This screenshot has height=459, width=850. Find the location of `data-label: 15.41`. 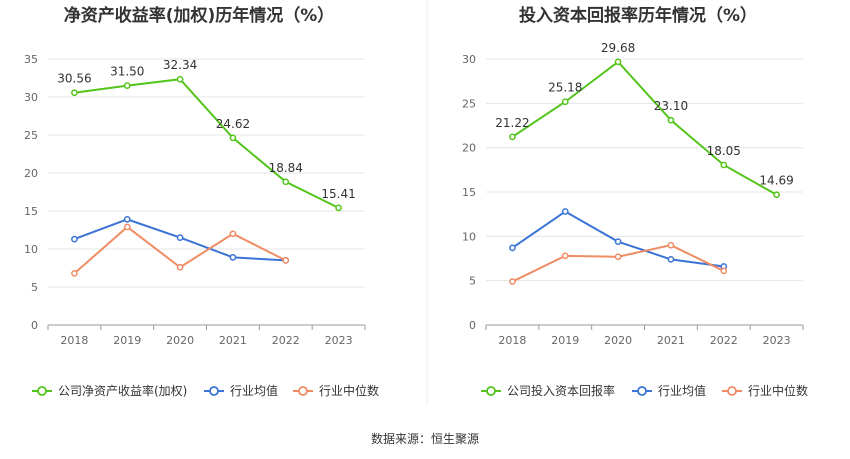

data-label: 15.41 is located at coordinates (338, 194).